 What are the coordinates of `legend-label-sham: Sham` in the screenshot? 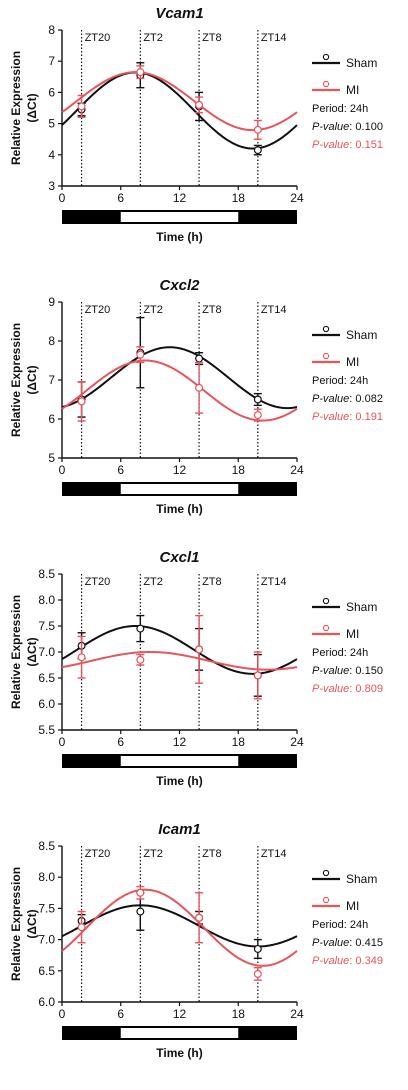 It's located at (361, 63).